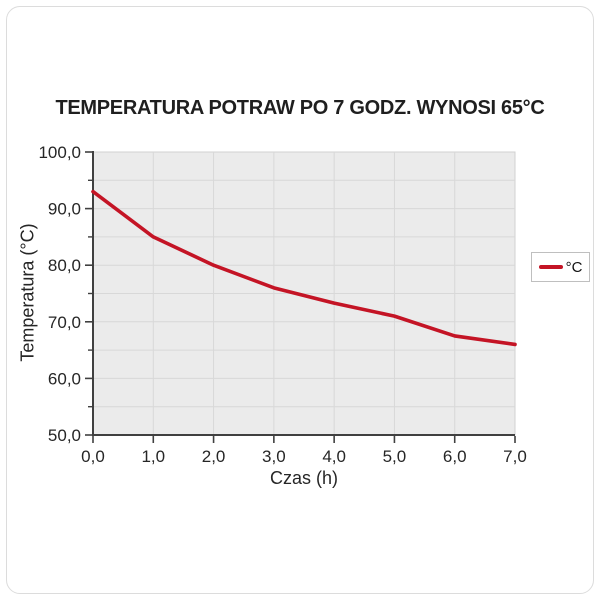  I want to click on y-axis-title: Temperatura (°C), so click(27, 292).